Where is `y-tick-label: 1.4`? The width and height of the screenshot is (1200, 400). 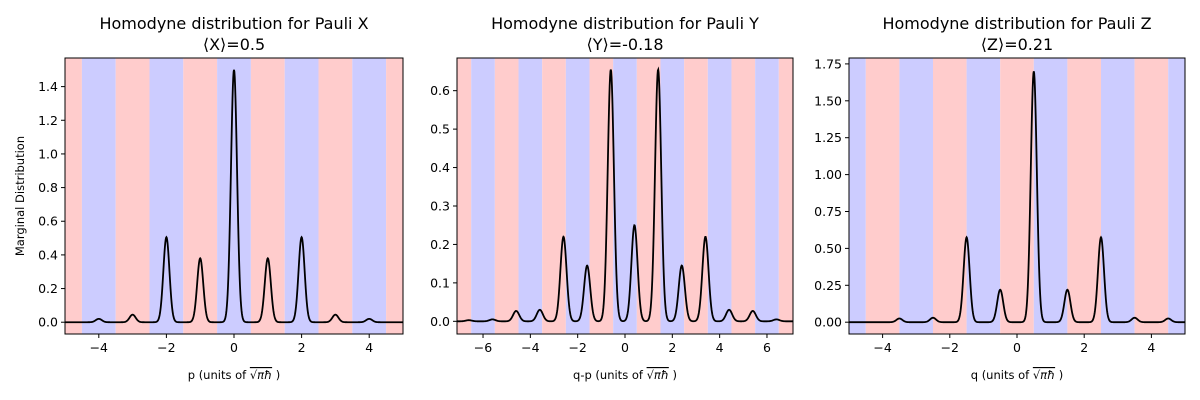
y-tick-label: 1.4 is located at coordinates (48, 86).